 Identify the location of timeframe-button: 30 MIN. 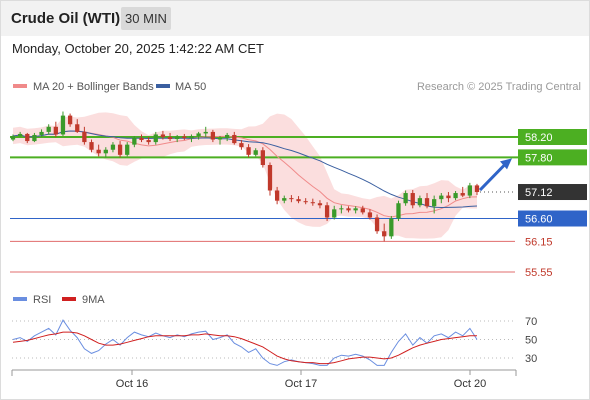
(146, 18).